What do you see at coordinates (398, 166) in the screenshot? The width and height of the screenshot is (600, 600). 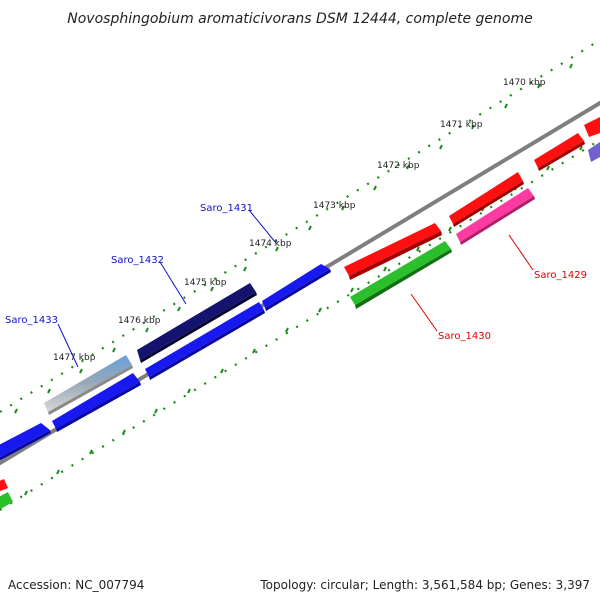 I see `tick-label-1472: 1472 kbp` at bounding box center [398, 166].